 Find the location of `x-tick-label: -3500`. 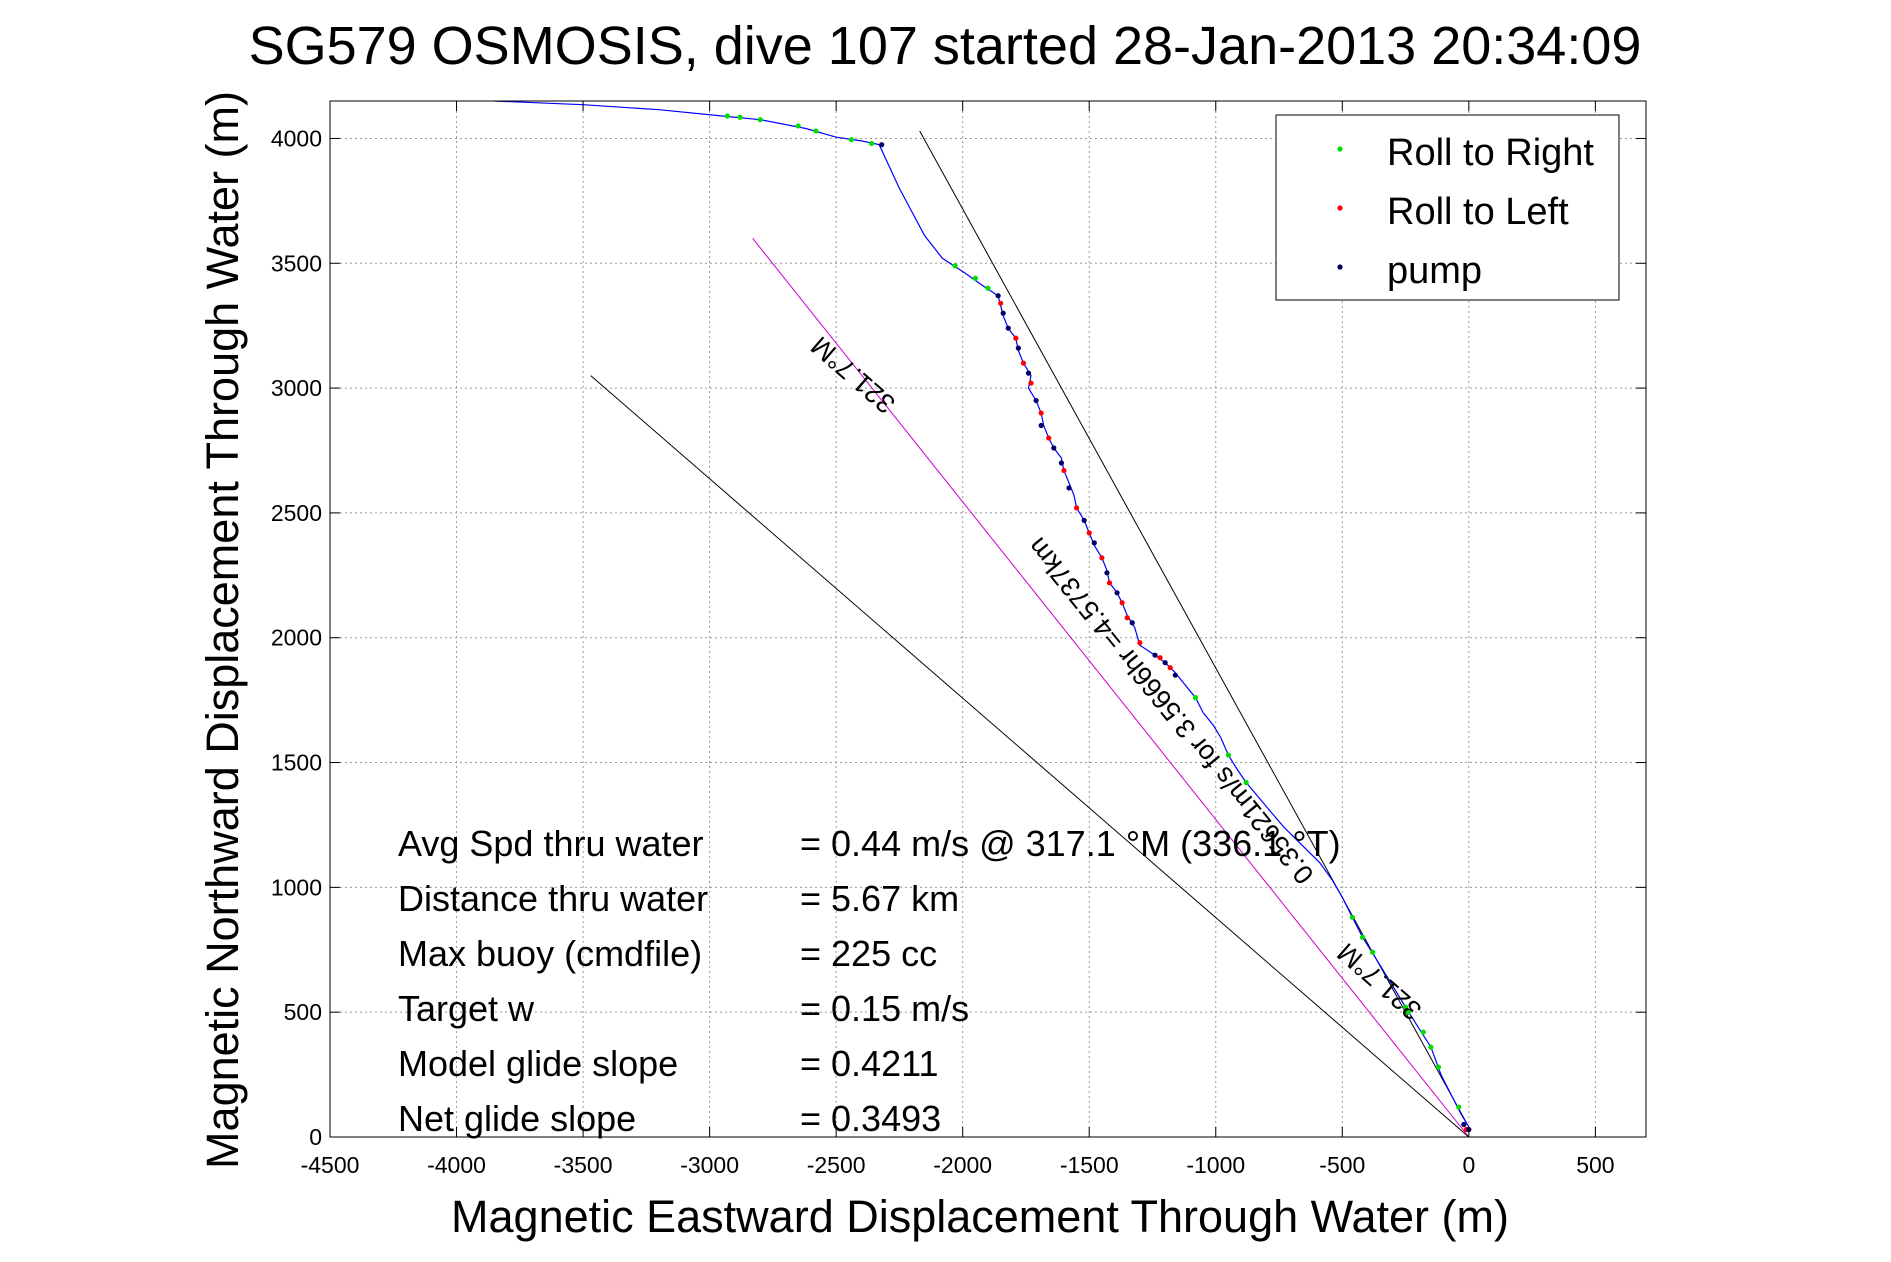

x-tick-label: -3500 is located at coordinates (583, 1165).